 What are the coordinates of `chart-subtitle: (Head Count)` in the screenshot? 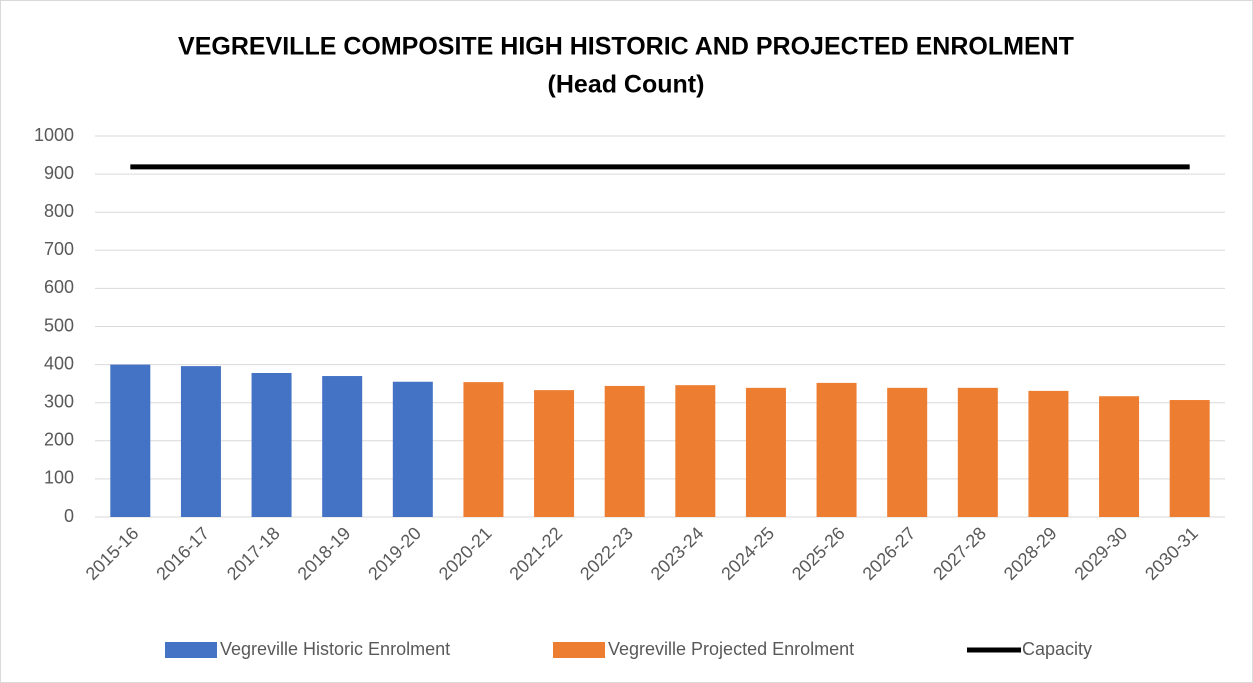 It's located at (626, 85).